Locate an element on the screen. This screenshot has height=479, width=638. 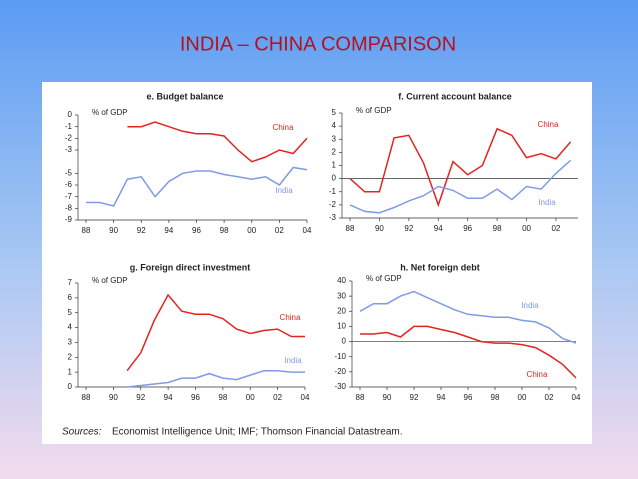
chart-title: g. Foreign direct investment is located at coordinates (190, 267).